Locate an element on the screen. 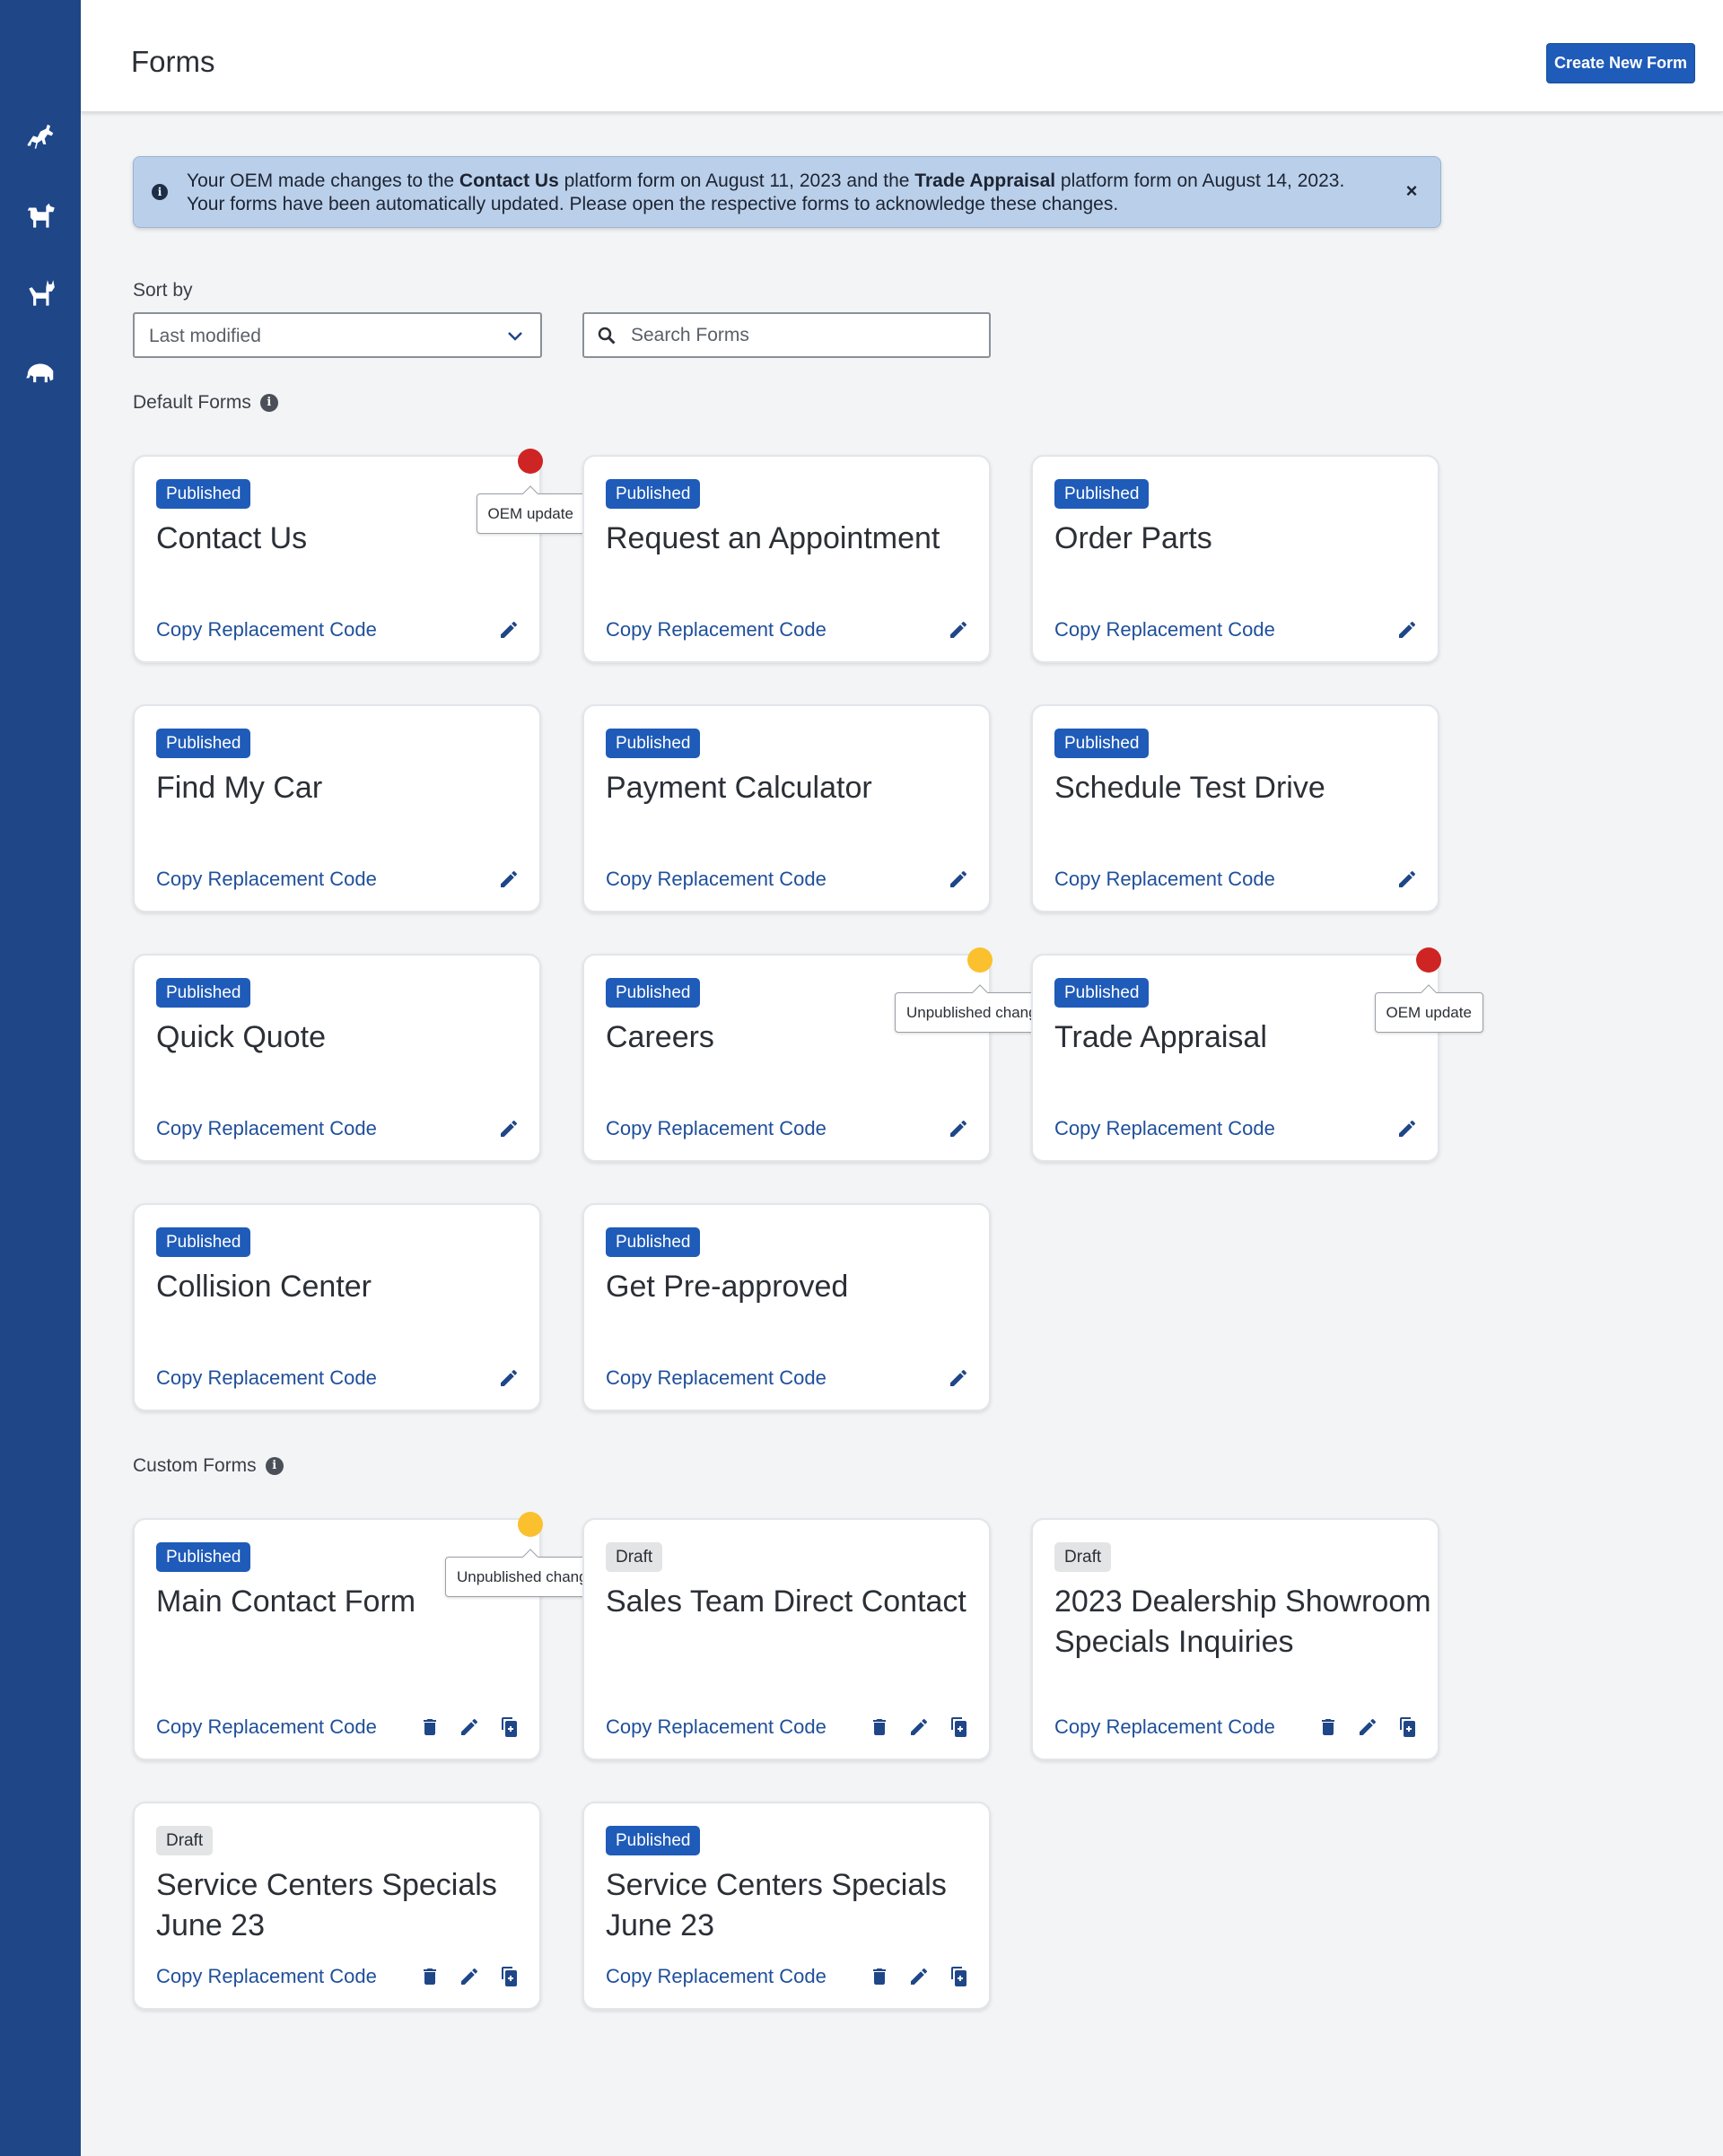 Image resolution: width=1723 pixels, height=2156 pixels. sort-select: Last modified is located at coordinates (337, 335).